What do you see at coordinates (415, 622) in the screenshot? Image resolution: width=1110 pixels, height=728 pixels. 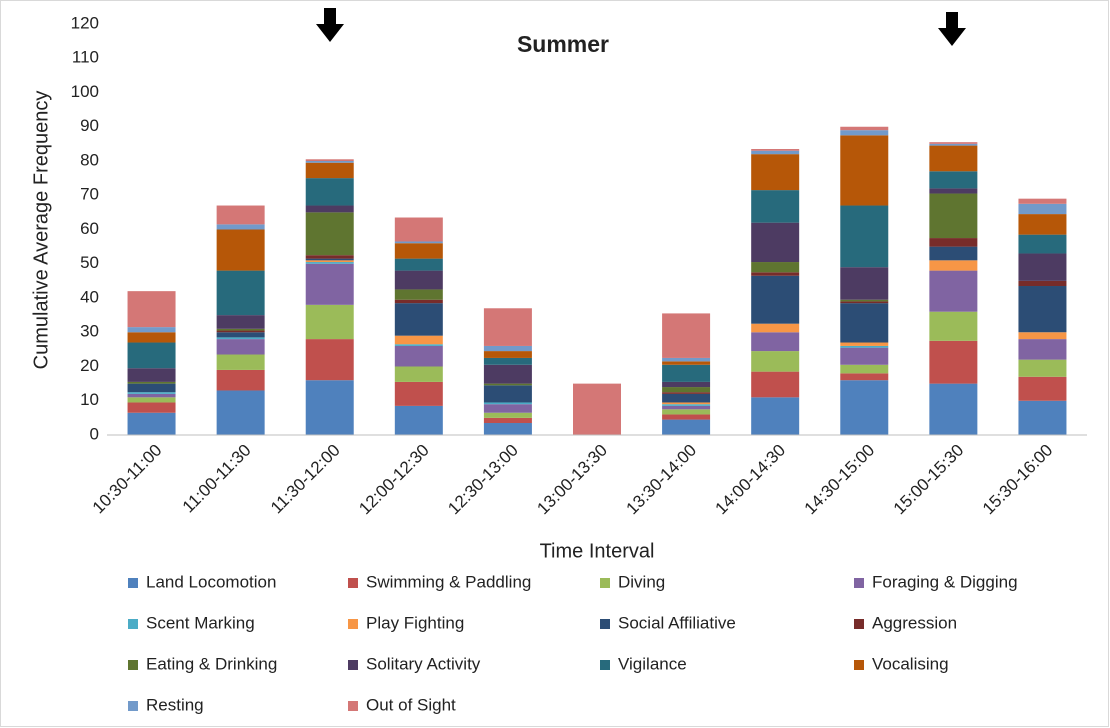 I see `legend-label: Play Fighting` at bounding box center [415, 622].